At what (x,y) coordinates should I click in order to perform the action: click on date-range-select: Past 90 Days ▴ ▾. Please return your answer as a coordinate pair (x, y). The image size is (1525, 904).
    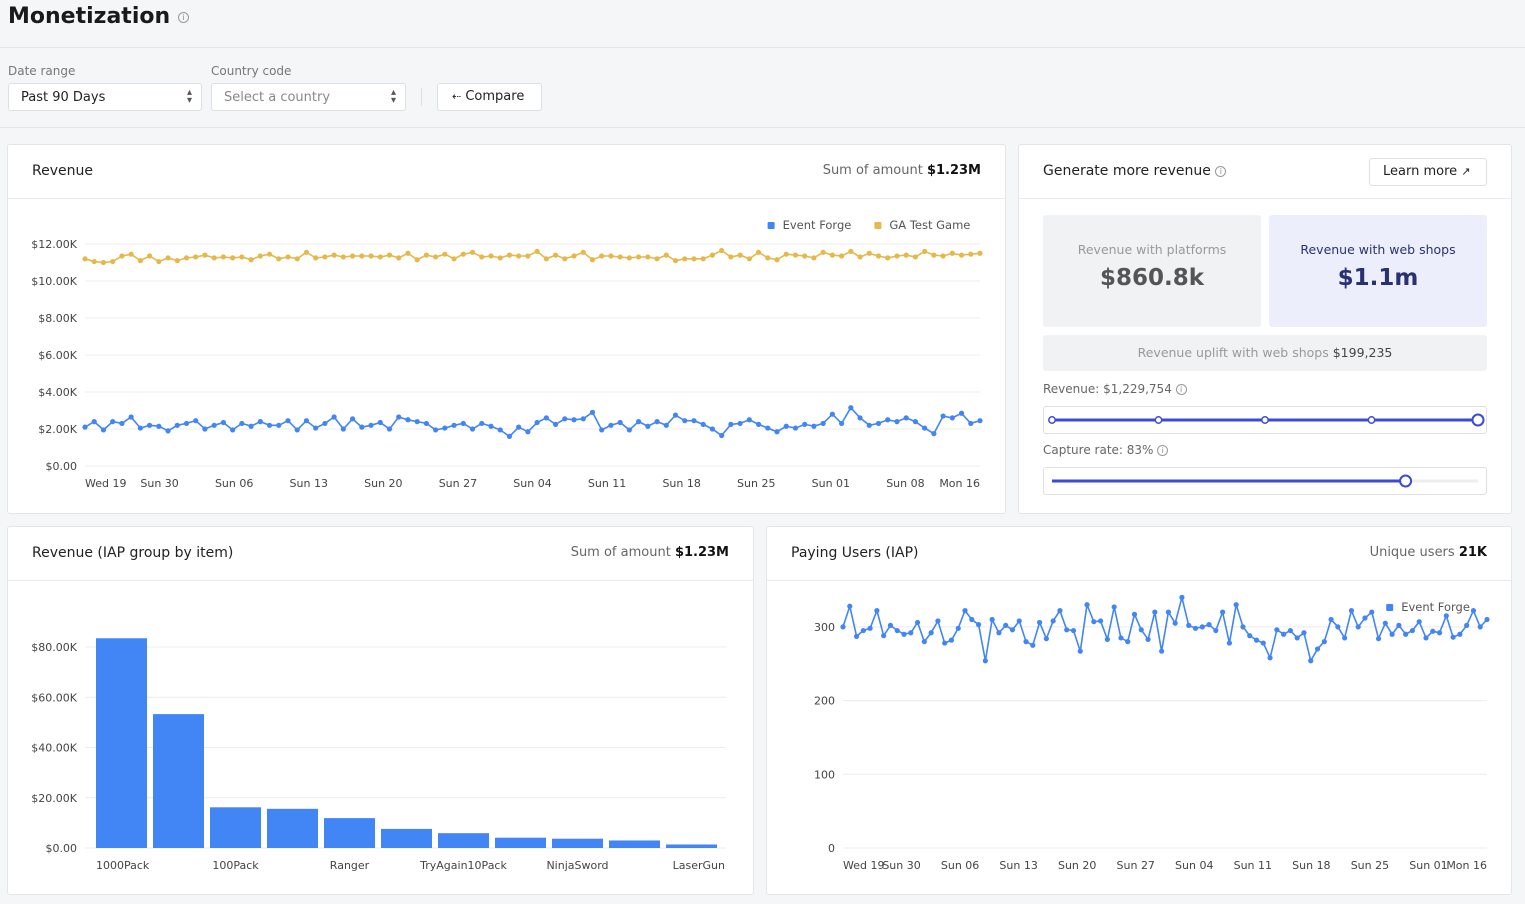
    Looking at the image, I should click on (105, 97).